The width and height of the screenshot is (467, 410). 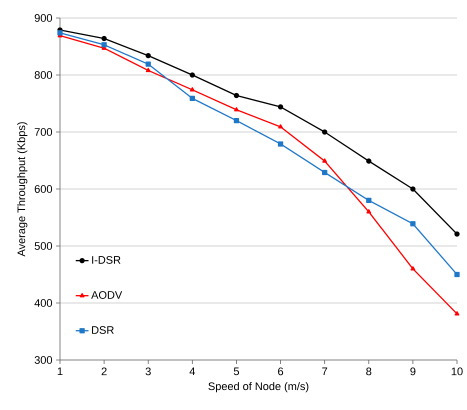 I want to click on x-tick-label: 6, so click(x=281, y=372).